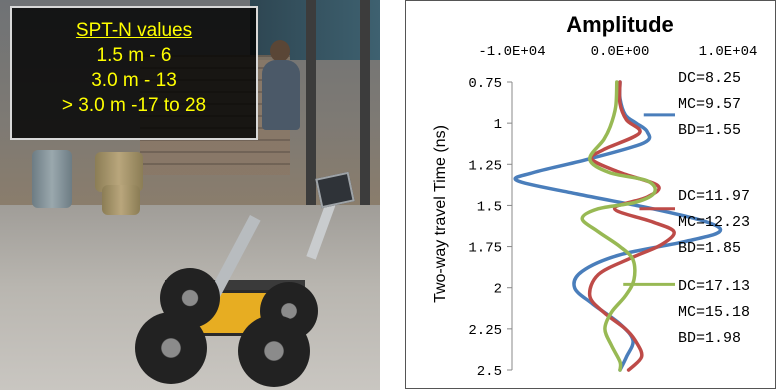  I want to click on spt-line: 3.0 m - 13, so click(134, 80).